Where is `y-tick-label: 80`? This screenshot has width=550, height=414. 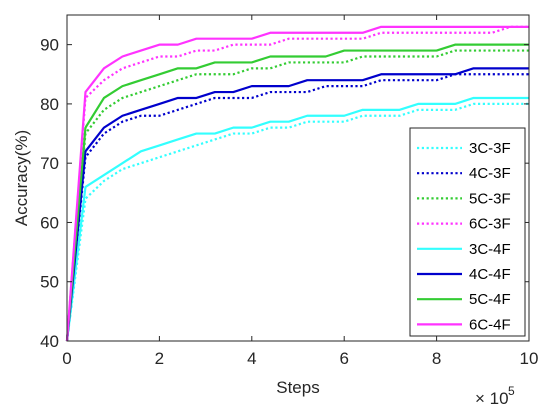 y-tick-label: 80 is located at coordinates (49, 104).